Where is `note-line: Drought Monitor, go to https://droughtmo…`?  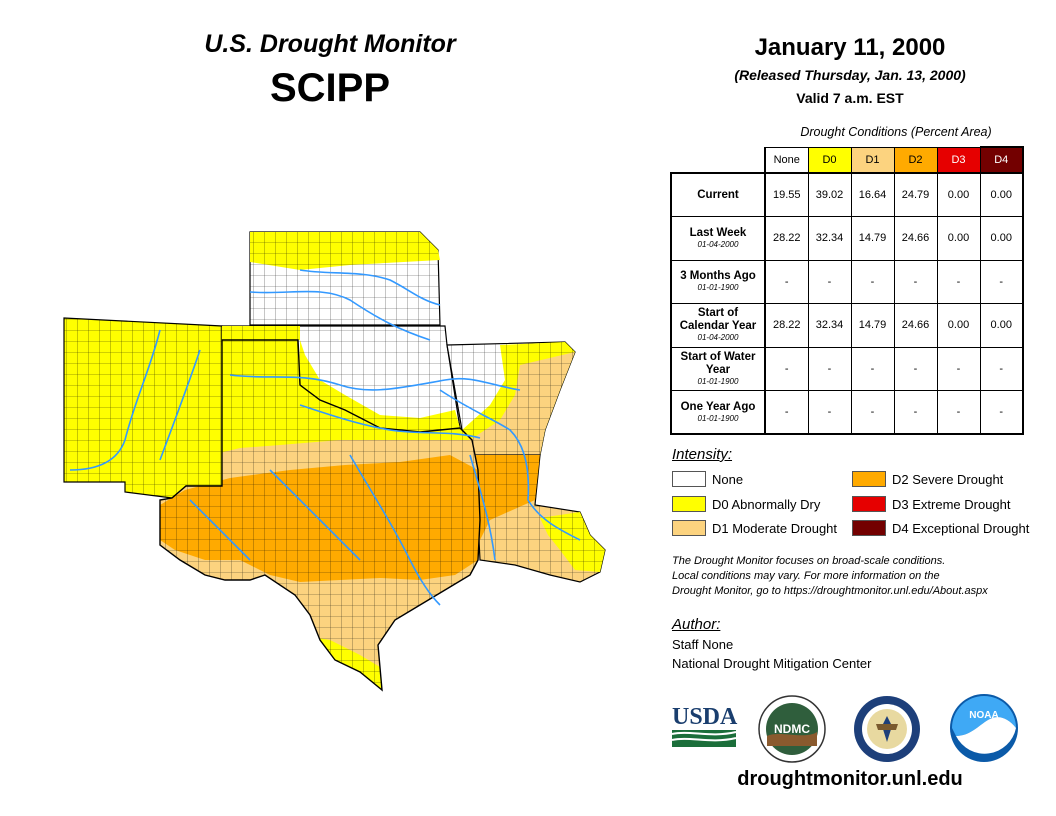 note-line: Drought Monitor, go to https://droughtmo… is located at coordinates (830, 591).